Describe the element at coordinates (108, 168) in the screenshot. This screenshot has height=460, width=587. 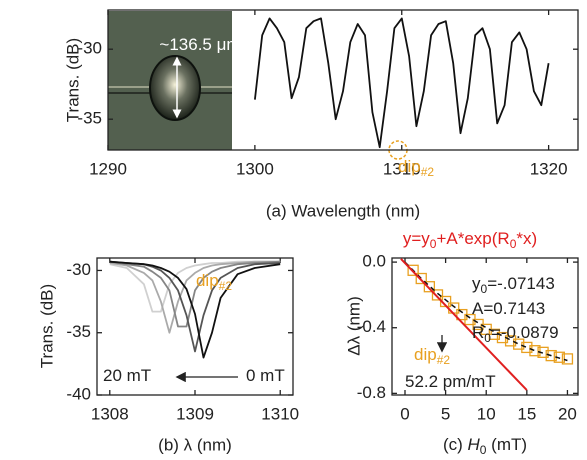
I see `x-tick-label: 1290` at that location.